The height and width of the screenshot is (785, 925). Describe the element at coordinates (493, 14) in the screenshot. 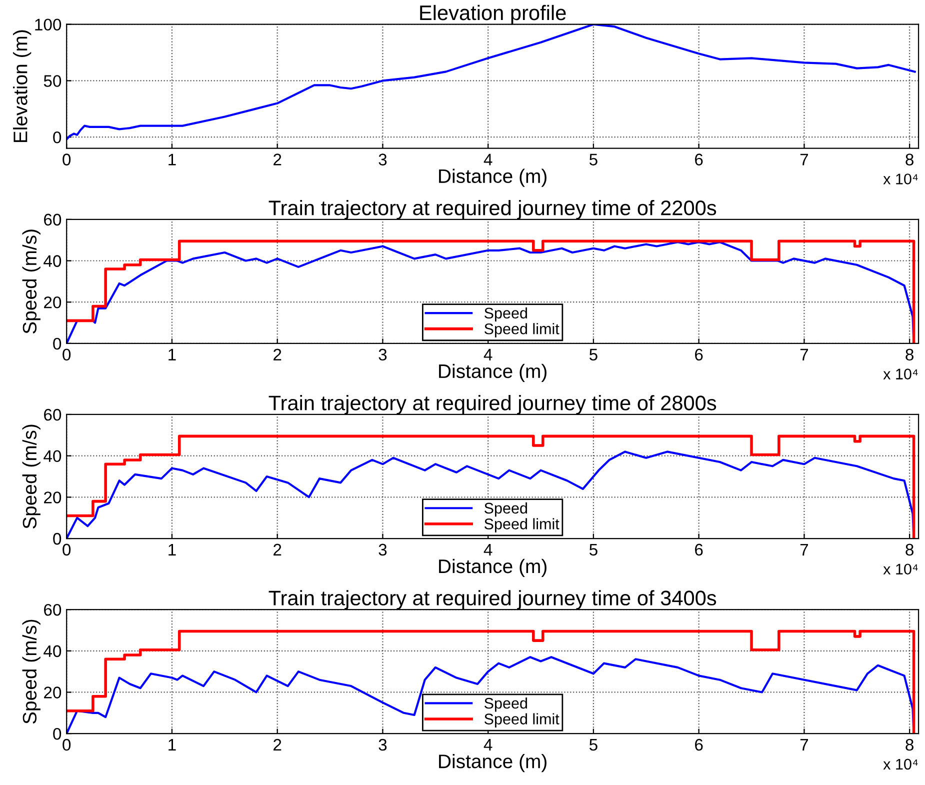

I see `chart-title: Elevation profile` at that location.